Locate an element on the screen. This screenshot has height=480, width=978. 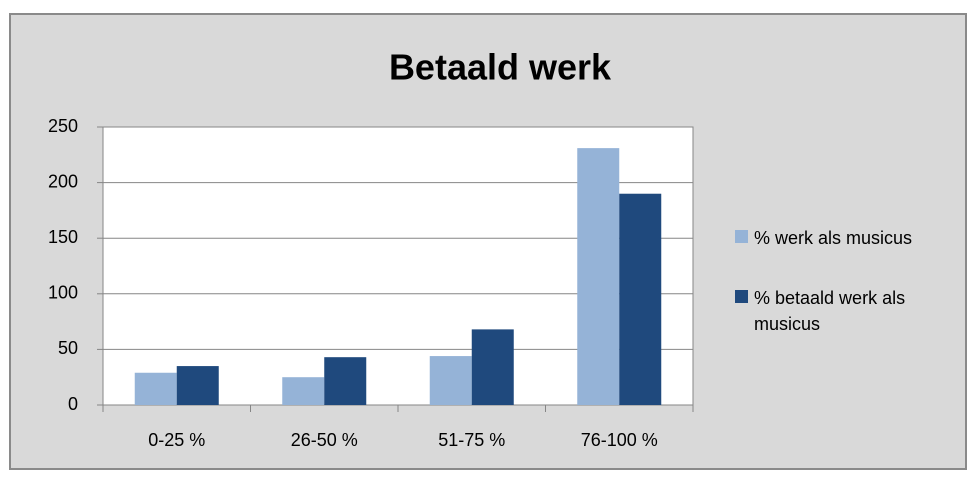
y-tick-label: 50 is located at coordinates (68, 348).